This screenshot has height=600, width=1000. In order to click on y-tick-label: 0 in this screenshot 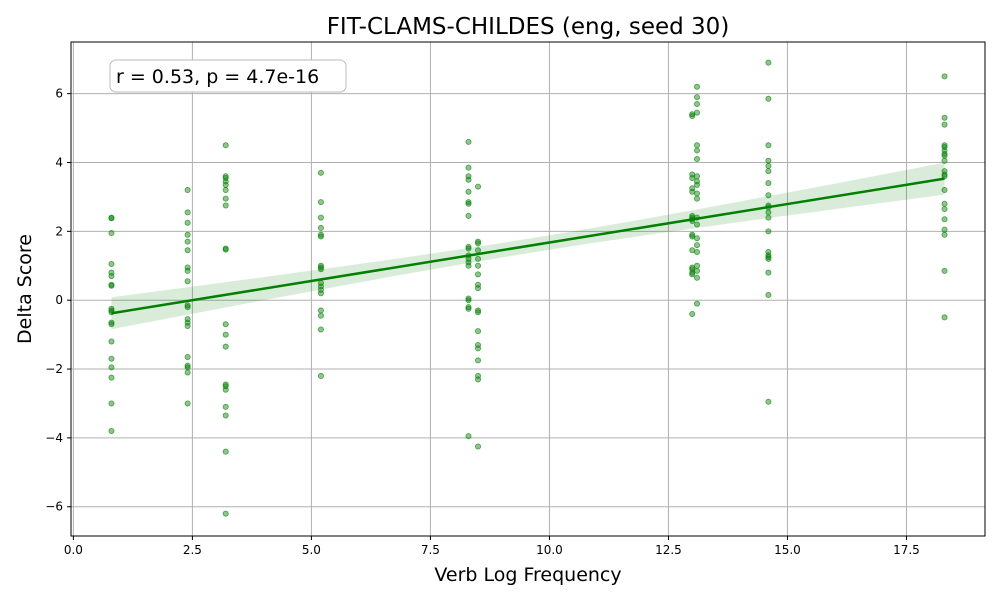, I will do `click(59, 300)`.